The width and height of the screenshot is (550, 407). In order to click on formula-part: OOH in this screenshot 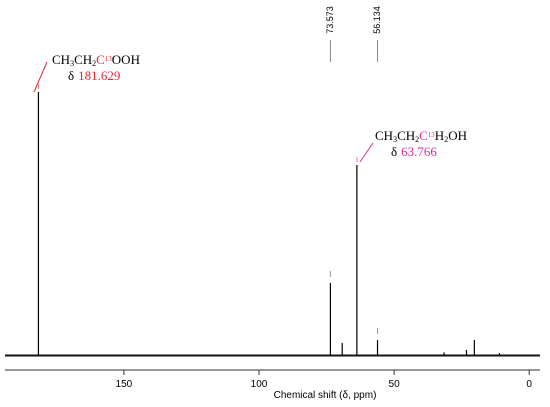, I will do `click(126, 59)`.